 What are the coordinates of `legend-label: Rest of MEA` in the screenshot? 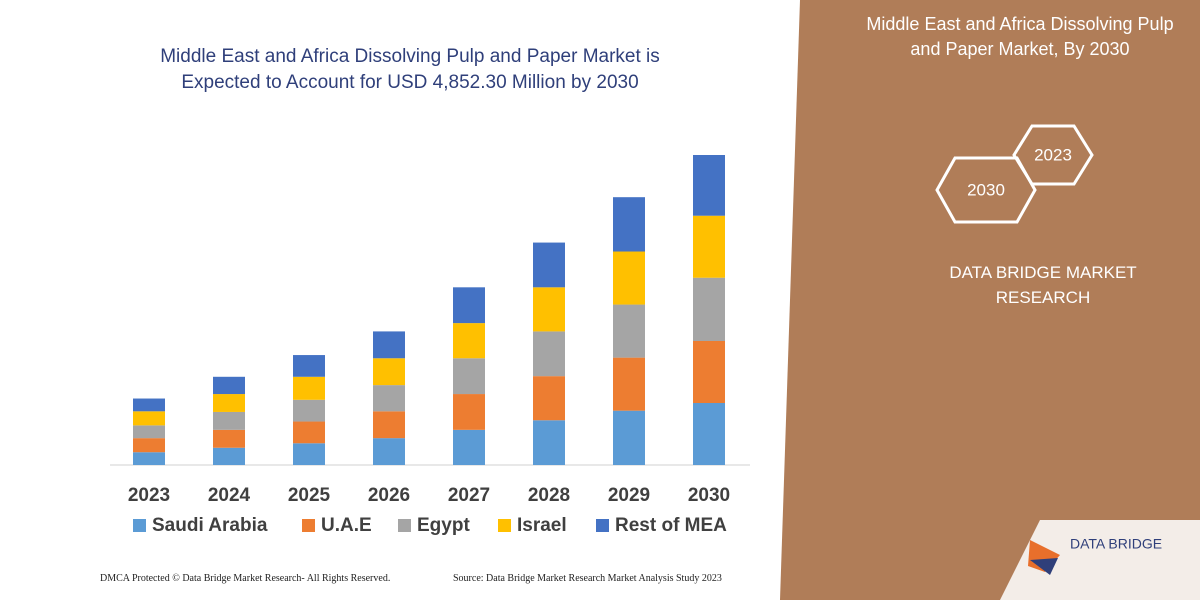 It's located at (671, 525).